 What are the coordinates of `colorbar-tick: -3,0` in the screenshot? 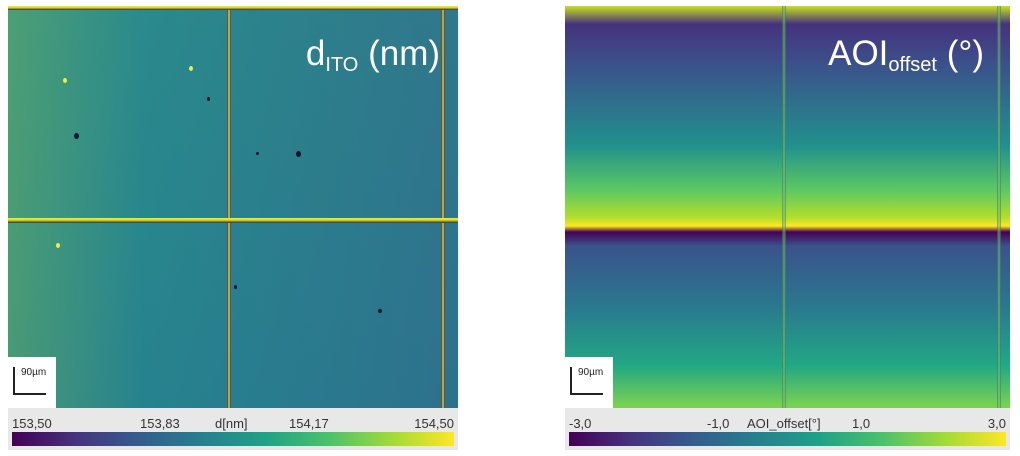 It's located at (580, 423).